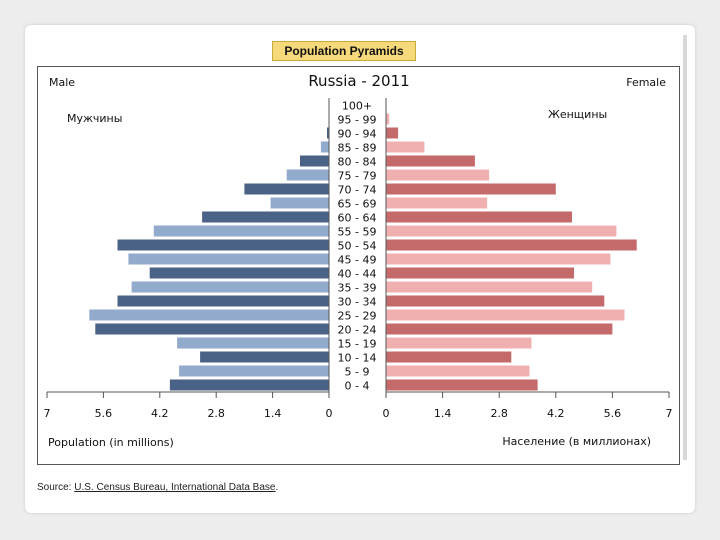 Image resolution: width=720 pixels, height=540 pixels. Describe the element at coordinates (273, 413) in the screenshot. I see `male-tick-label: 1.4` at that location.